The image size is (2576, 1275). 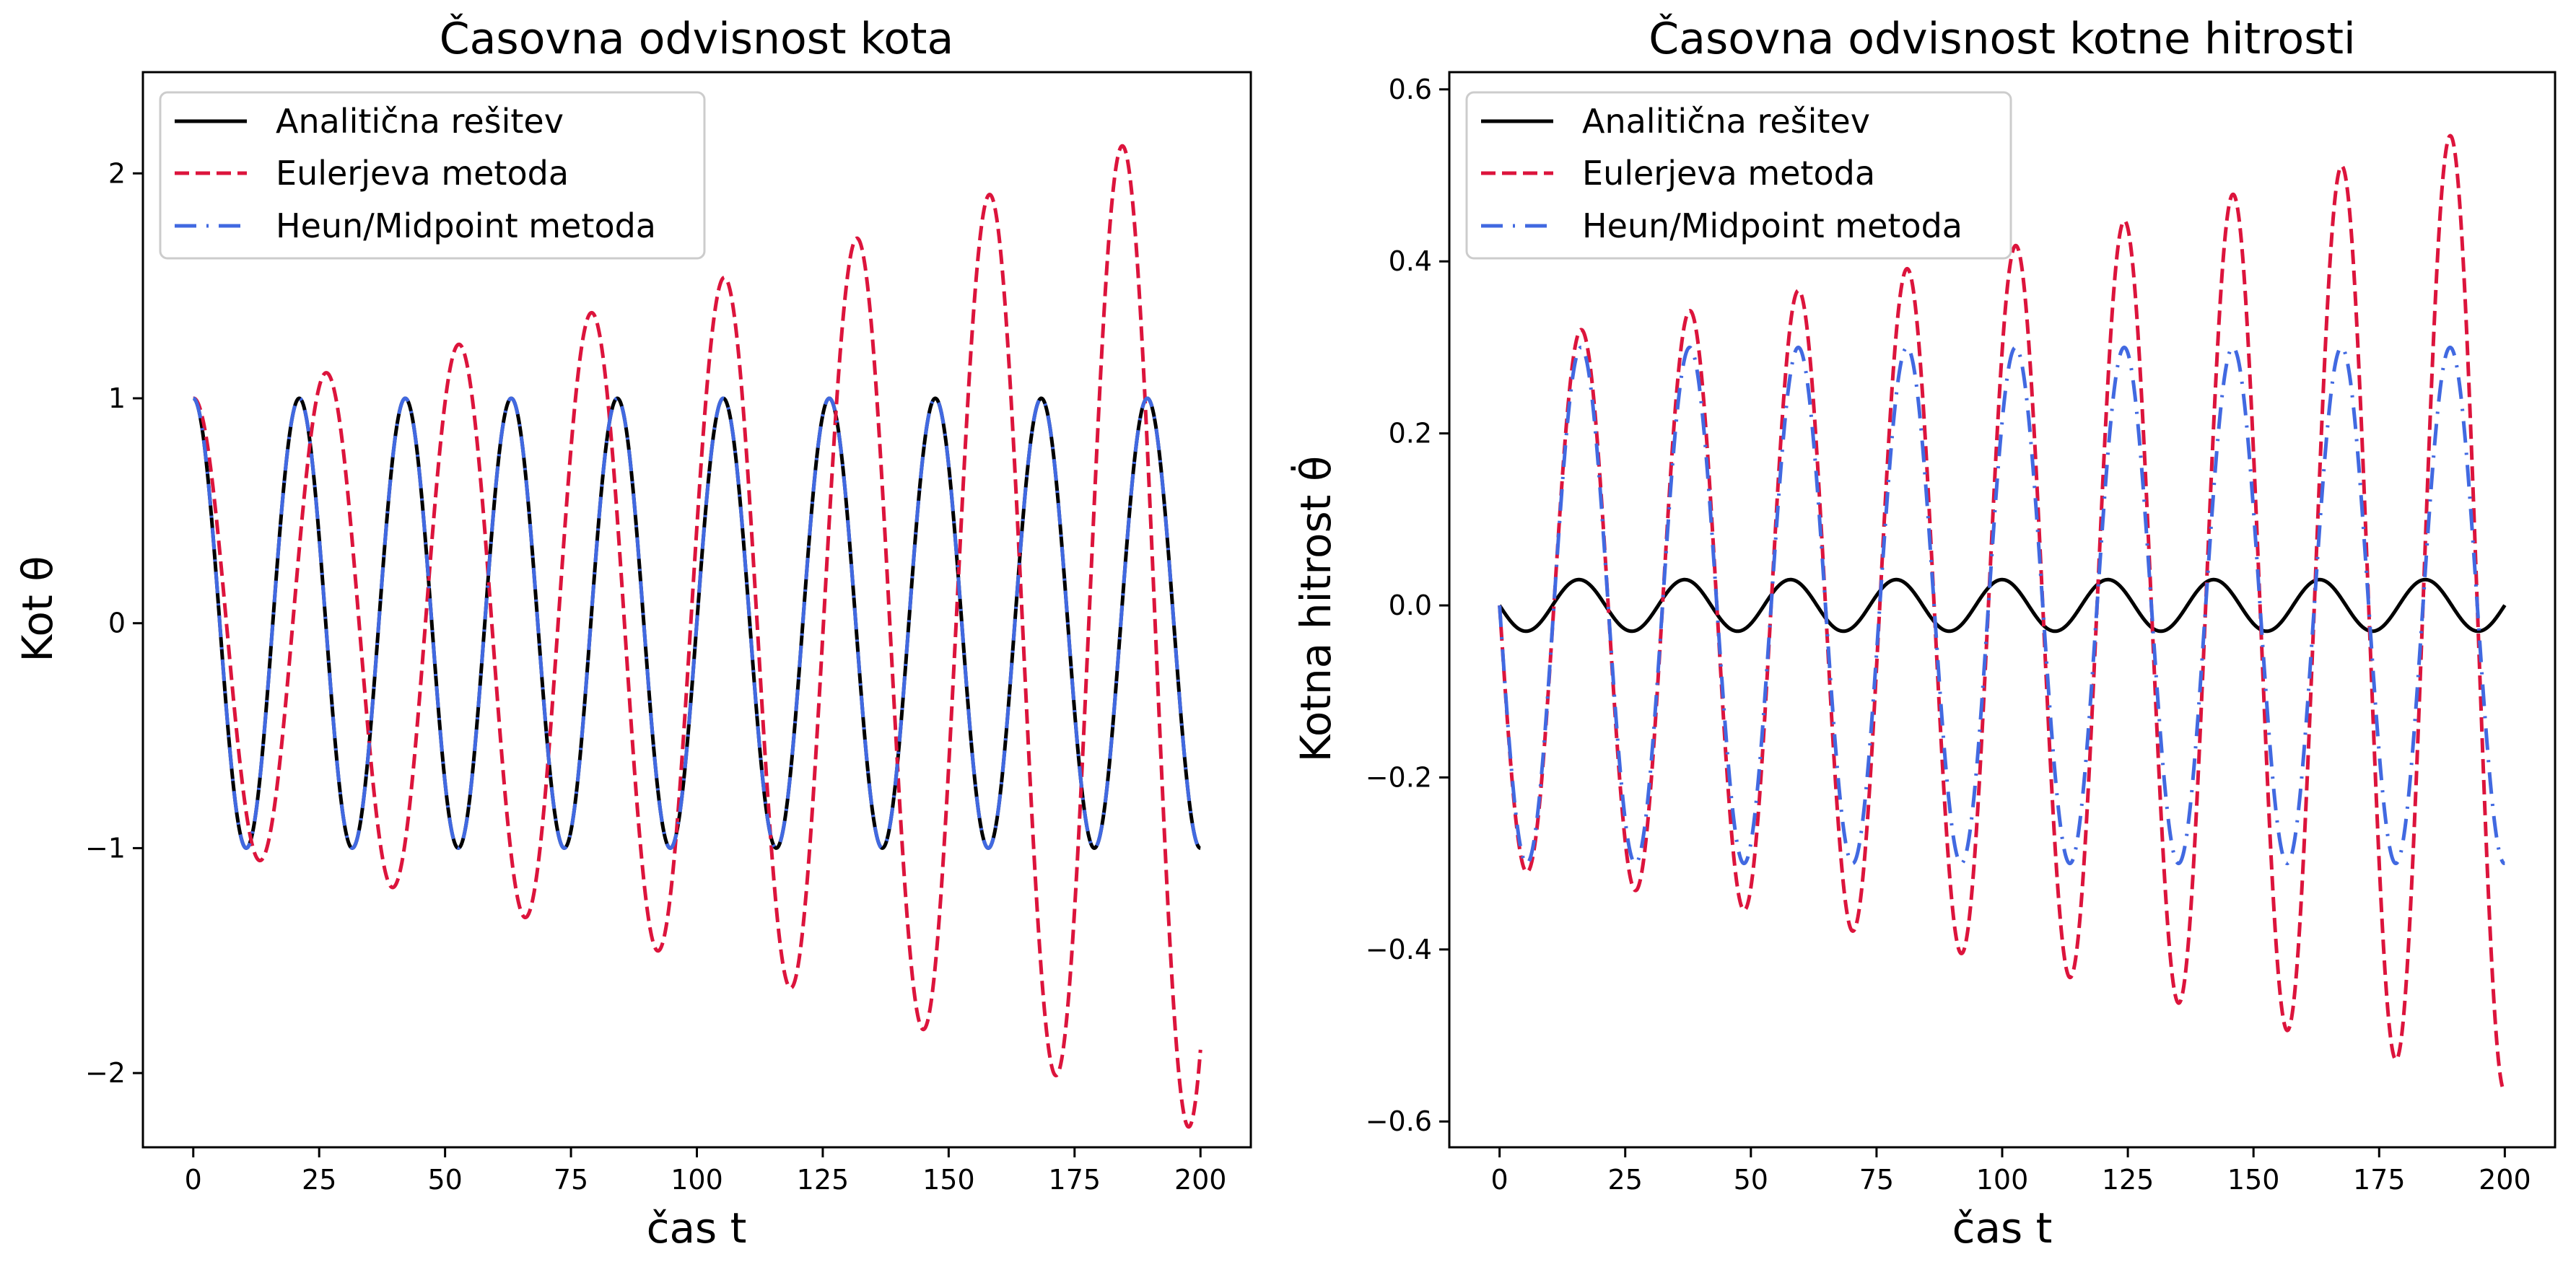 I want to click on y-tick-label: 1, so click(x=117, y=398).